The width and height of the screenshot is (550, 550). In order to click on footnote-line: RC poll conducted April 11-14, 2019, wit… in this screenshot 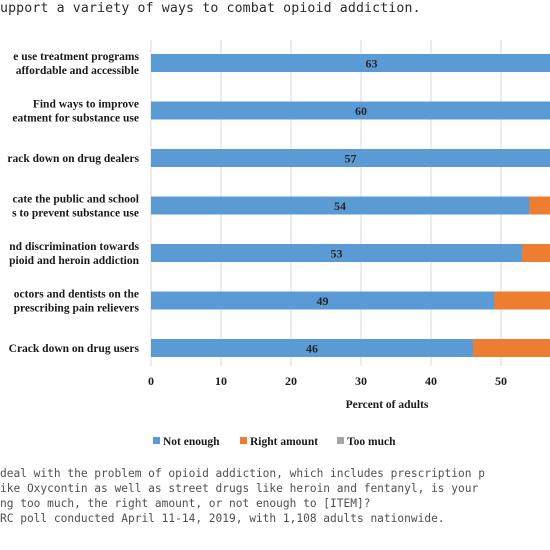, I will do `click(222, 518)`.